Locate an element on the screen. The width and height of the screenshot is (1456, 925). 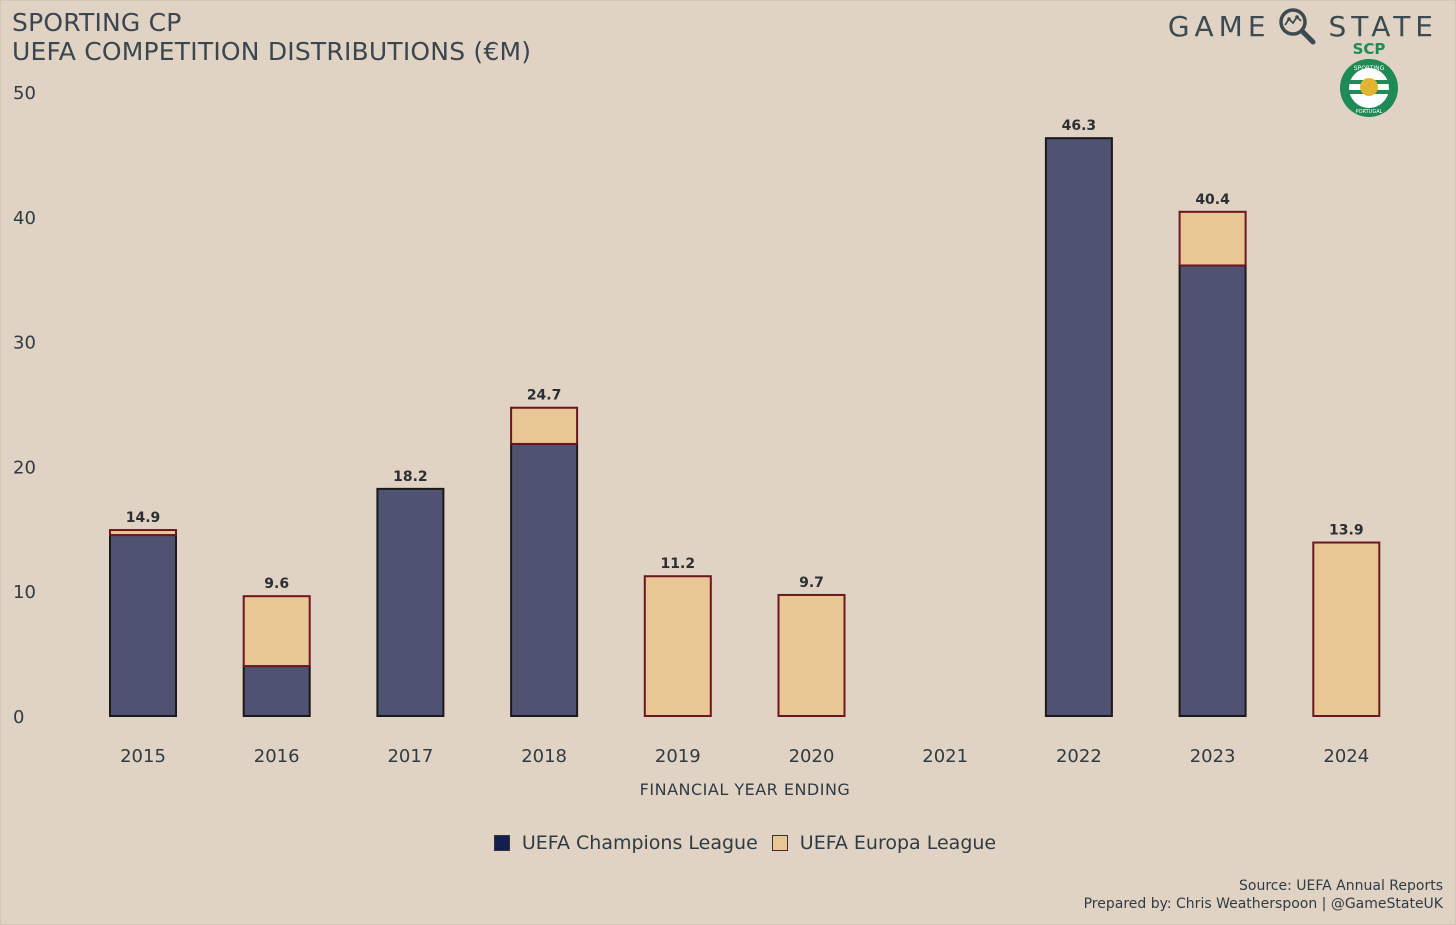
x-tick-label: 2018 is located at coordinates (544, 756).